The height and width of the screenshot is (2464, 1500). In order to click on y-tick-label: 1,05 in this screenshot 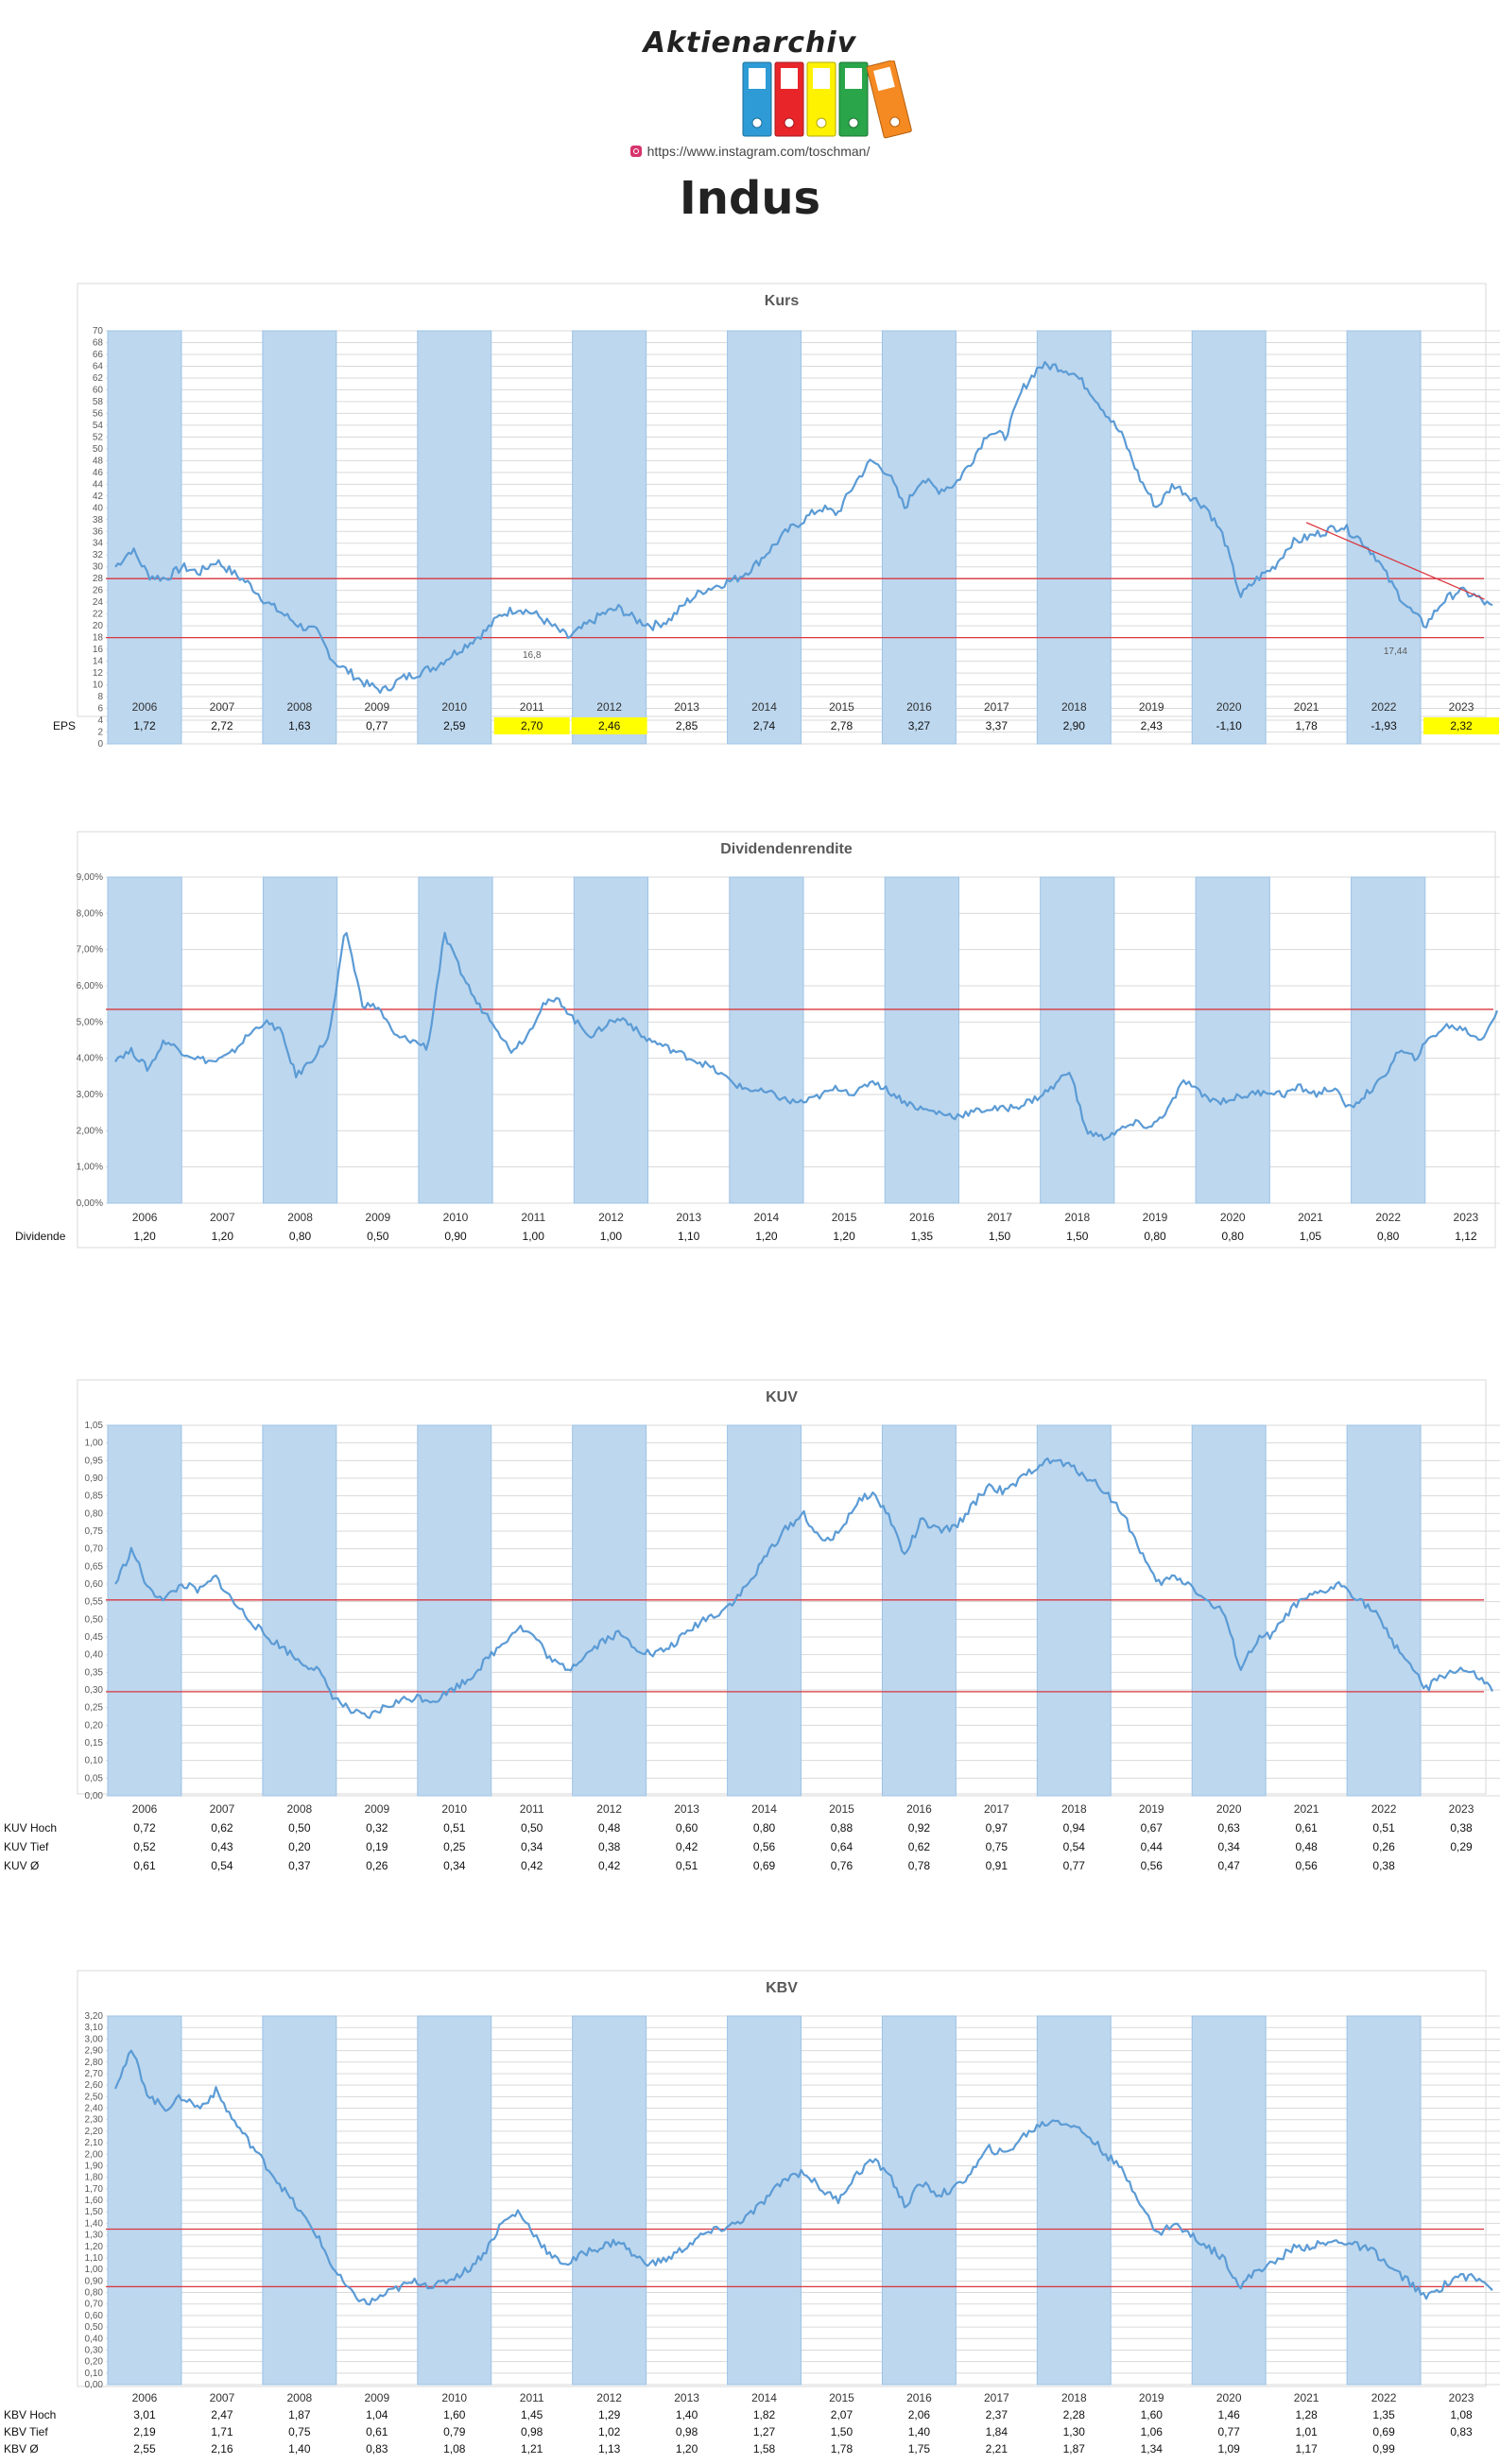, I will do `click(95, 1426)`.